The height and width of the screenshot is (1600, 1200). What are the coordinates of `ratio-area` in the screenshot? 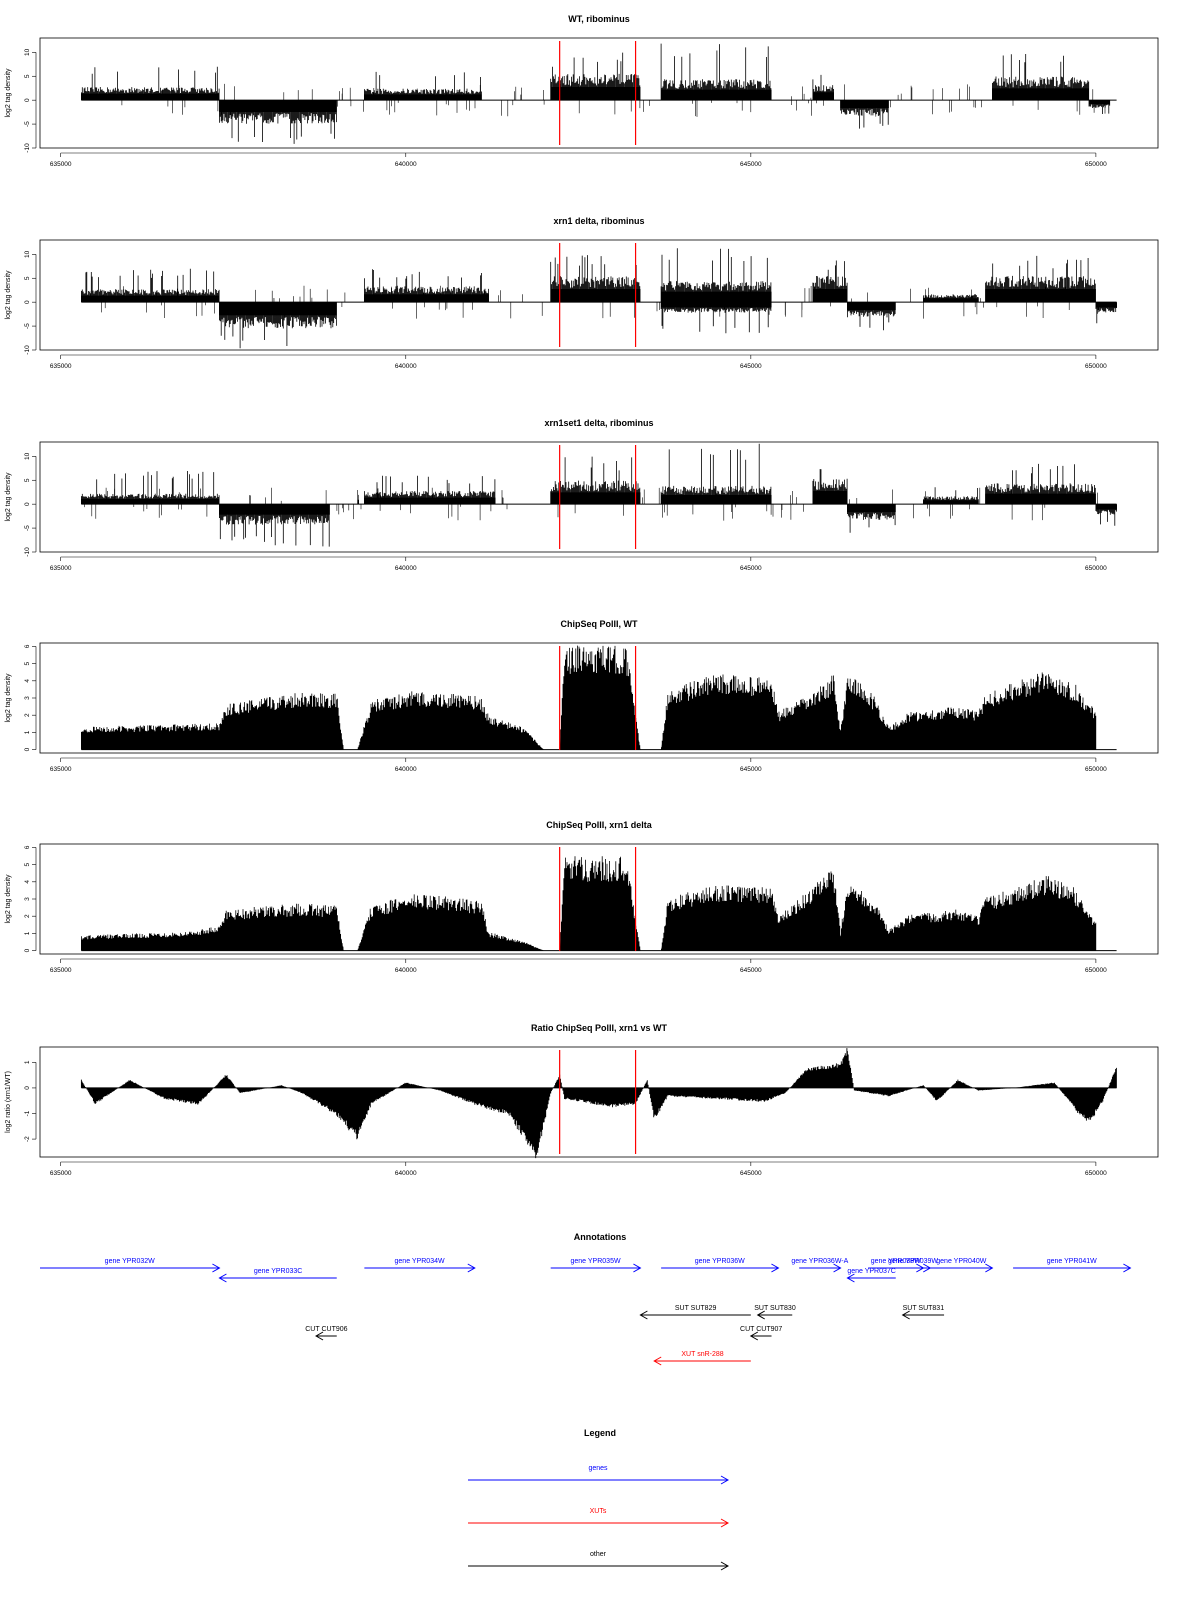 It's located at (598, 1103).